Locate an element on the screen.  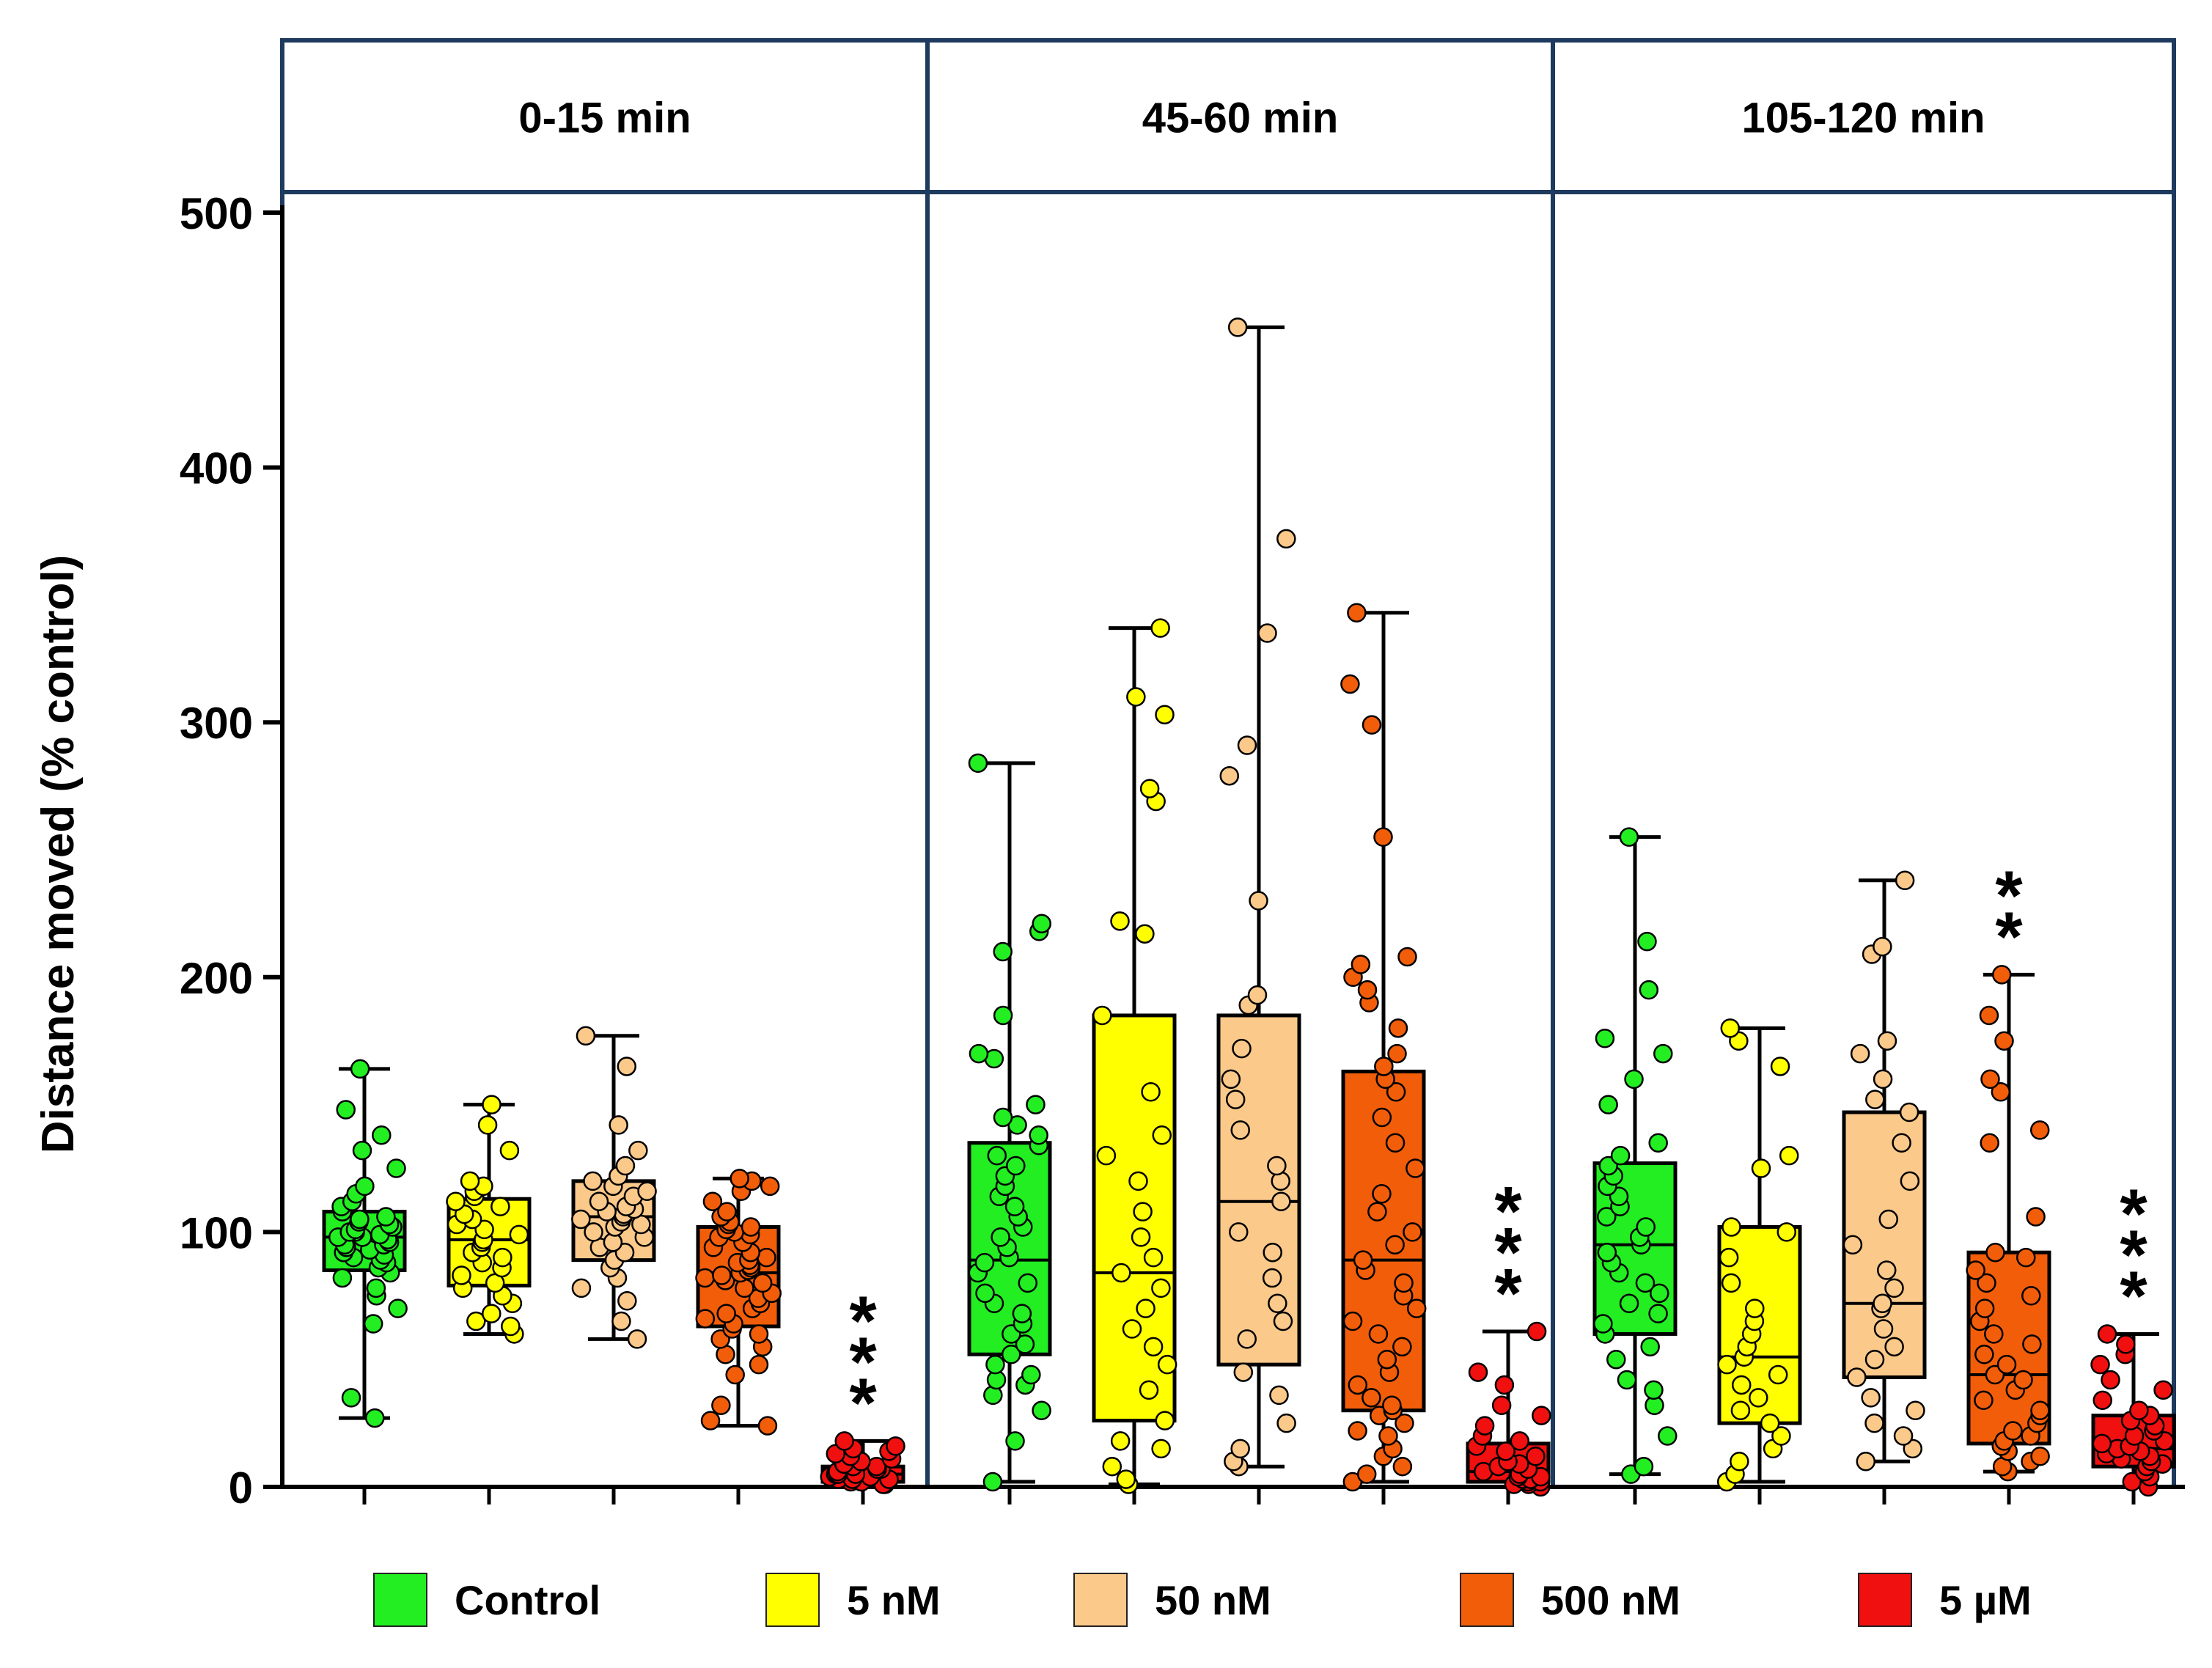
legend-swatch is located at coordinates (400, 1600).